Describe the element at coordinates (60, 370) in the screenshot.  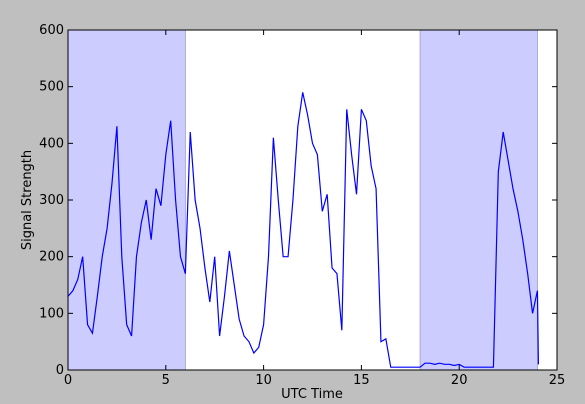
I see `y-tick-label: 0` at that location.